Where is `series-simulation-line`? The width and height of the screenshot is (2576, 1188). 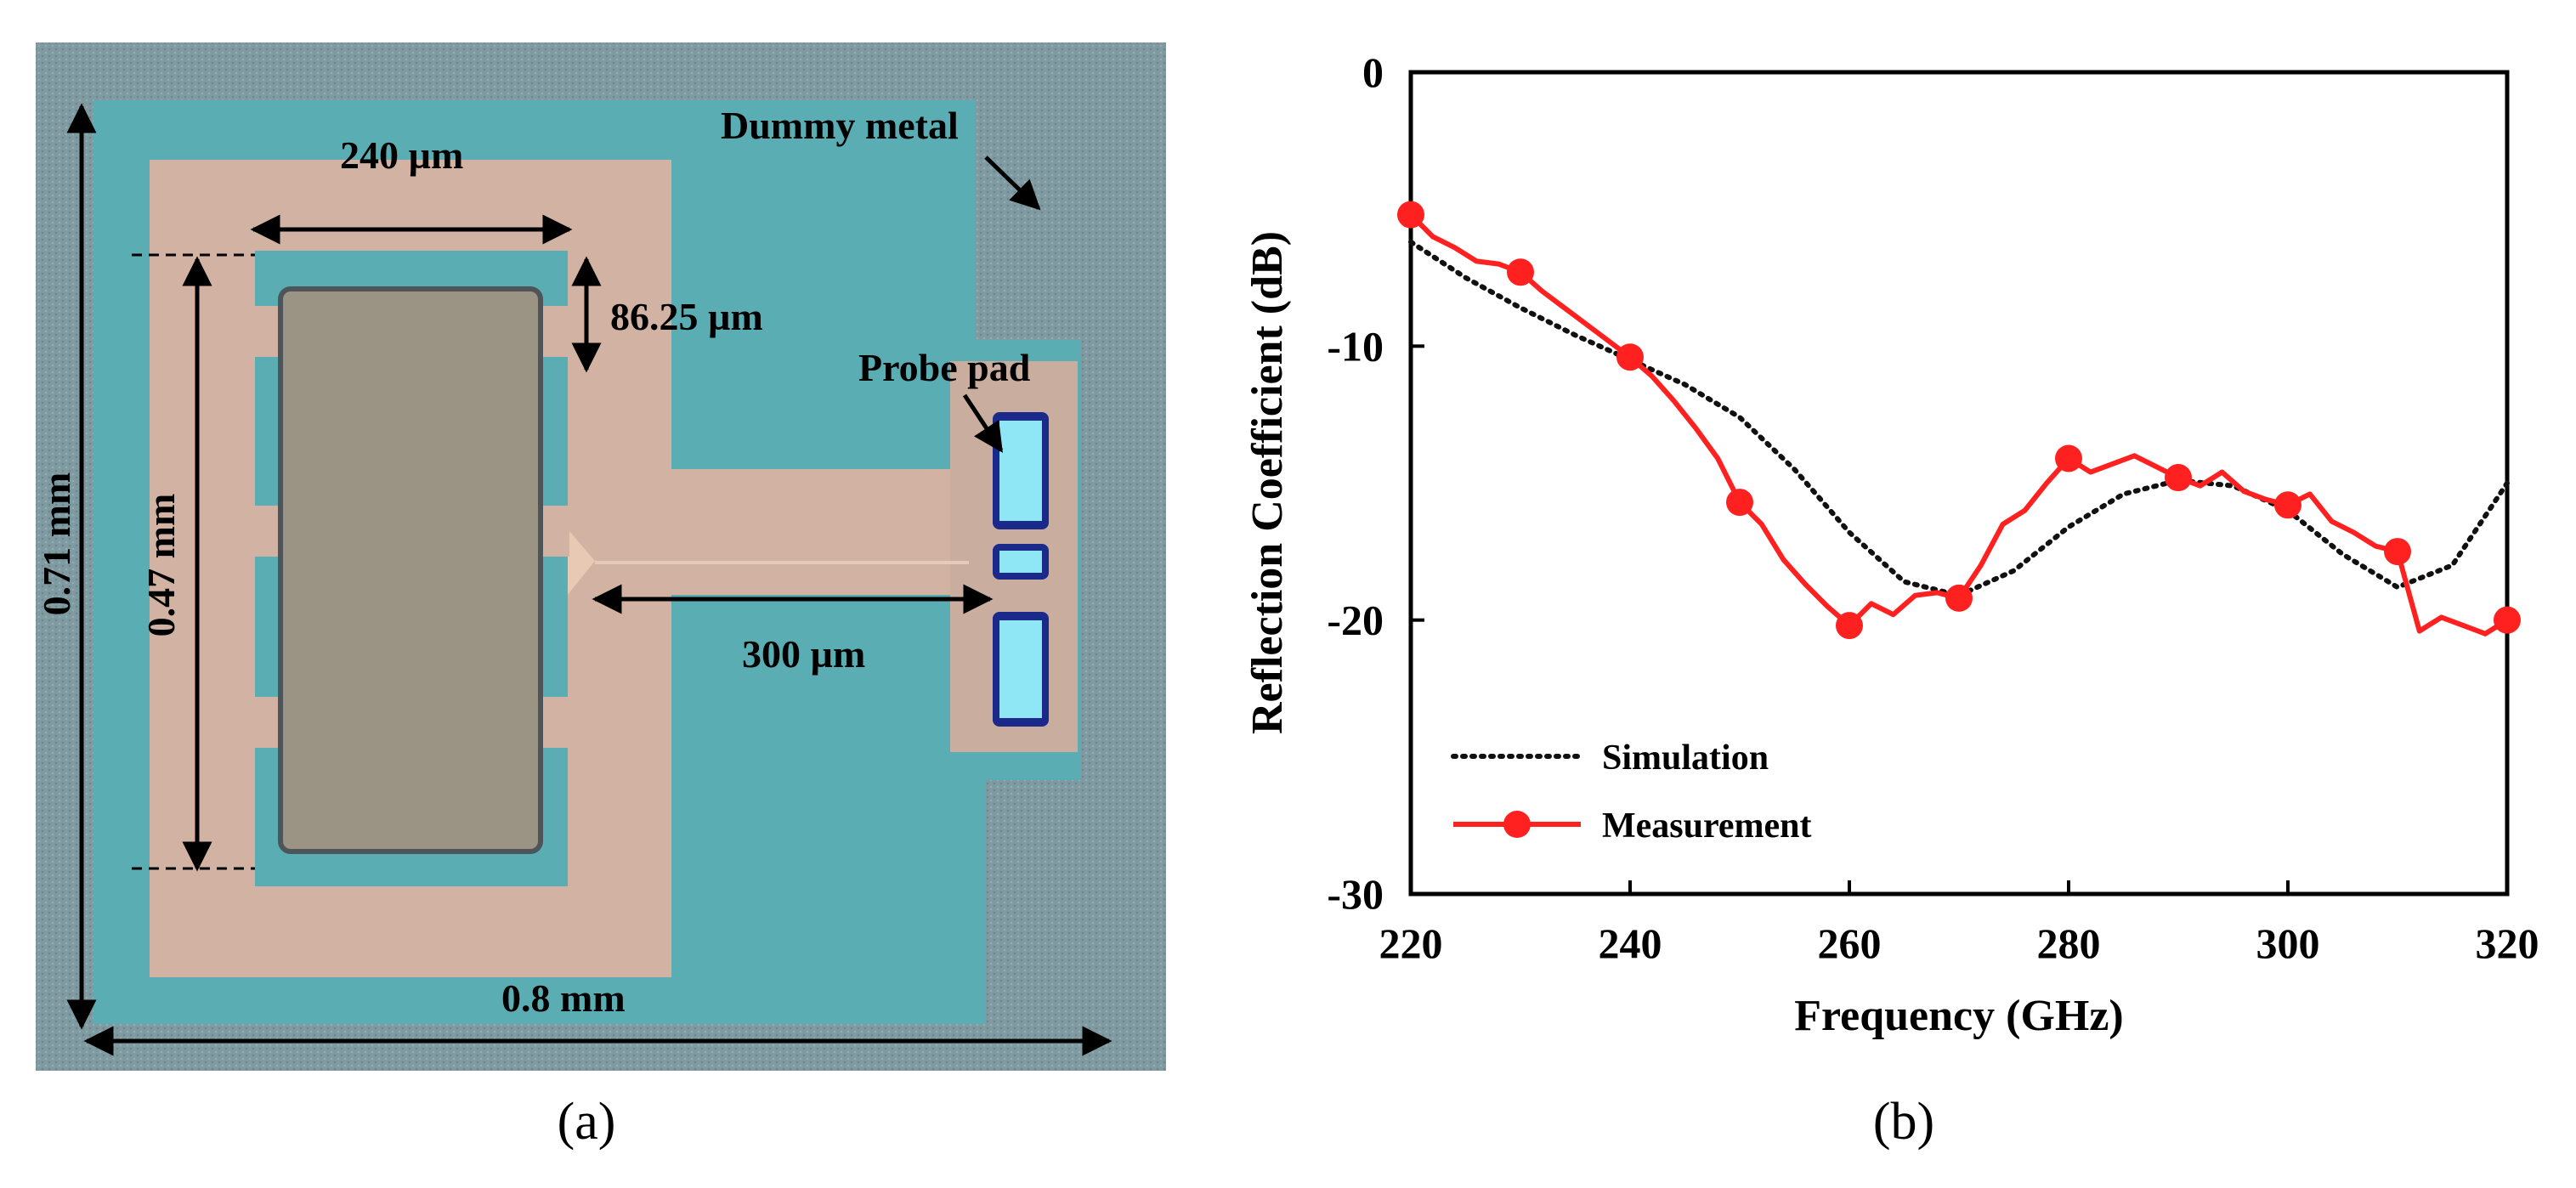
series-simulation-line is located at coordinates (1959, 418).